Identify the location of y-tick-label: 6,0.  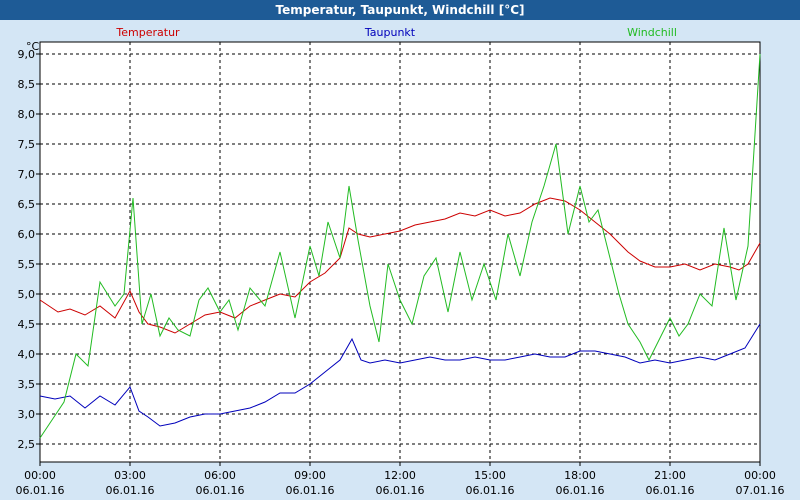
(27, 234).